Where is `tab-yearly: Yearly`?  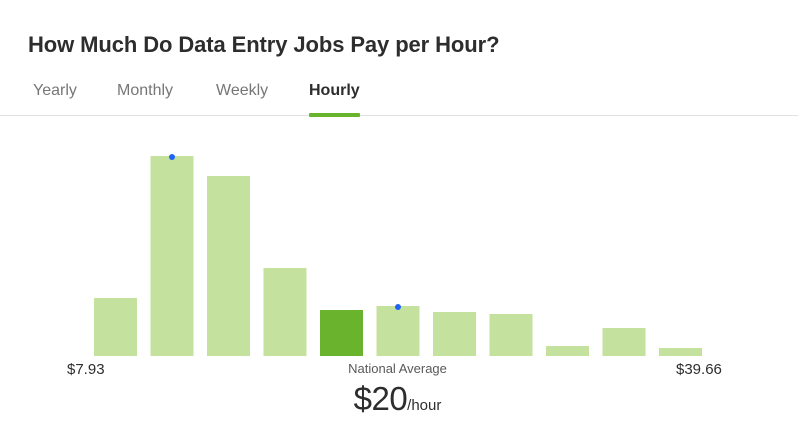 tab-yearly: Yearly is located at coordinates (55, 90).